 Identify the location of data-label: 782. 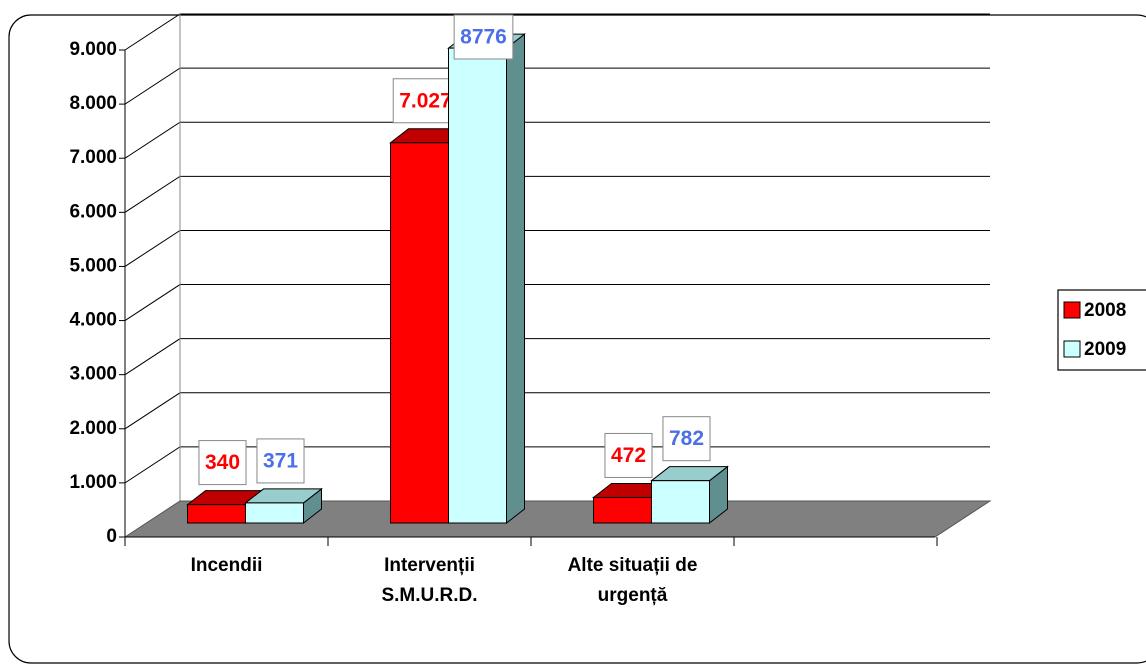
(686, 438).